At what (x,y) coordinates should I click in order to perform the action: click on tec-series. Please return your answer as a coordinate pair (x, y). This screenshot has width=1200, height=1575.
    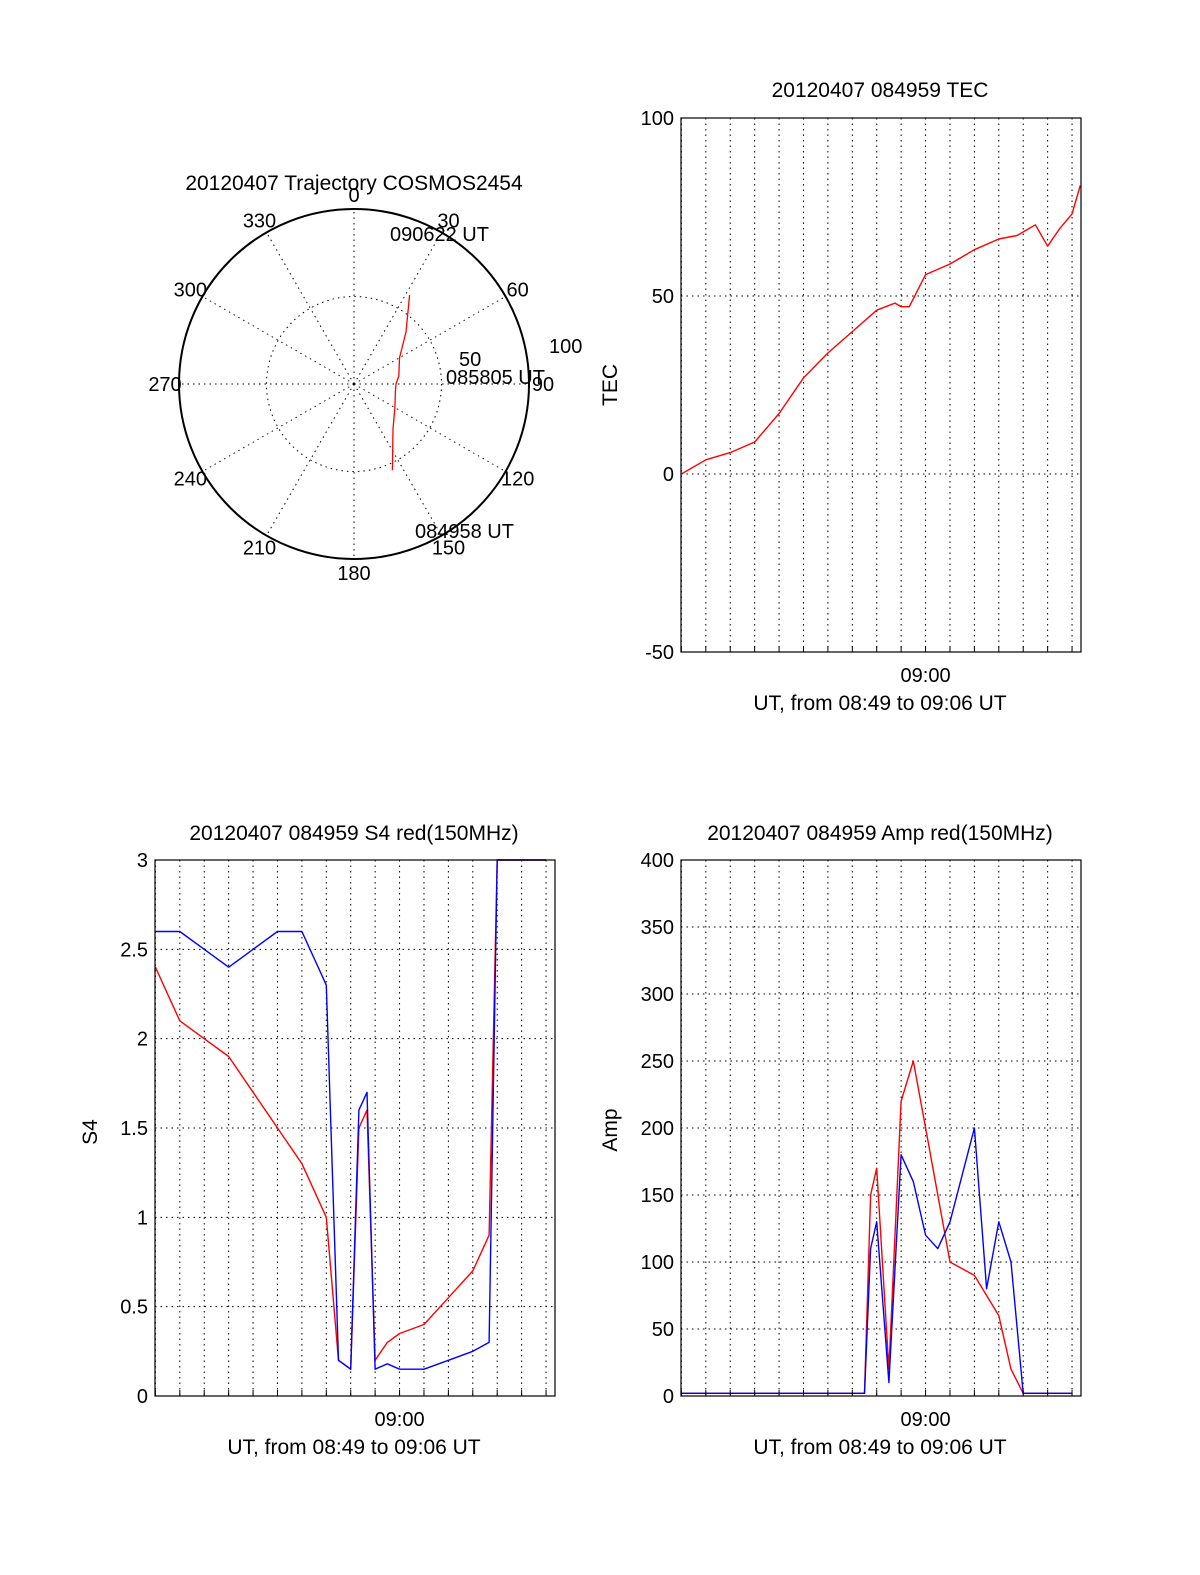
    Looking at the image, I should click on (881, 330).